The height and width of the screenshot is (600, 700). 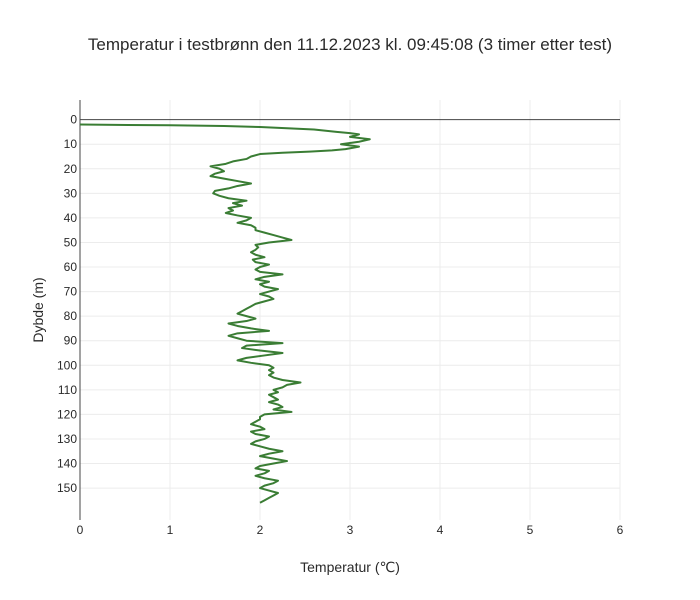 I want to click on y-tick-label: 40, so click(x=71, y=218).